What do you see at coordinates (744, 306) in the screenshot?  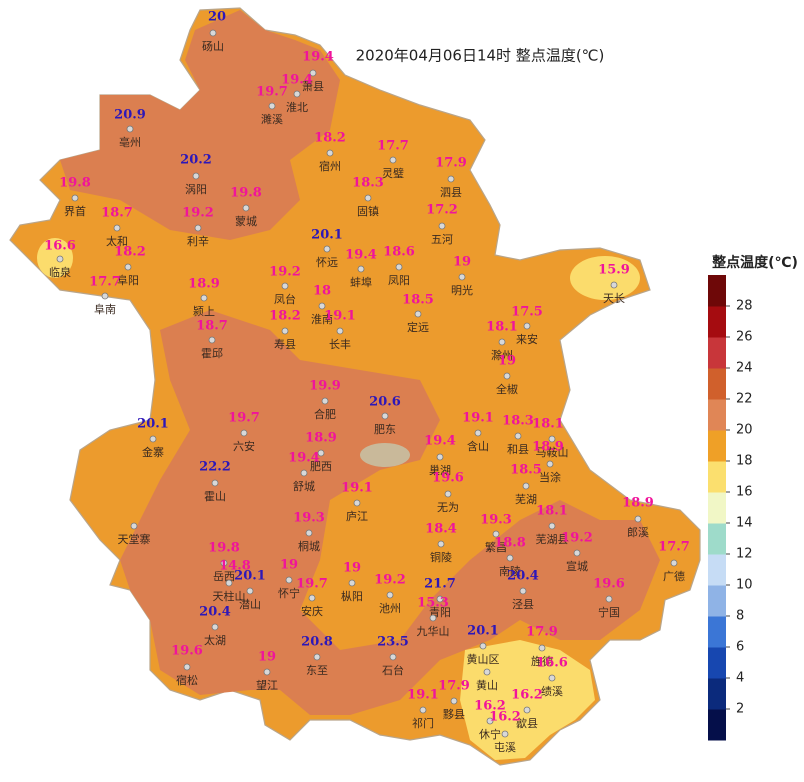 I see `legend-tick-label: 28` at bounding box center [744, 306].